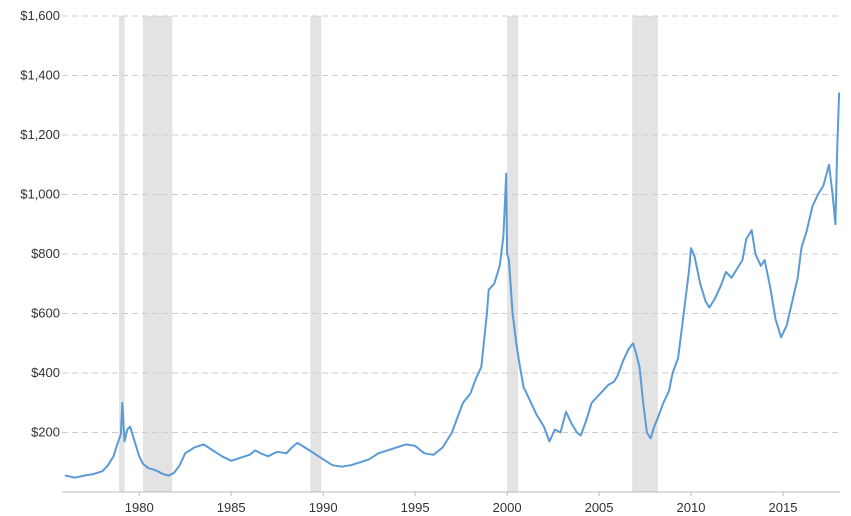 This screenshot has height=516, width=851. What do you see at coordinates (40, 194) in the screenshot?
I see `y-tick-label: $1,000` at bounding box center [40, 194].